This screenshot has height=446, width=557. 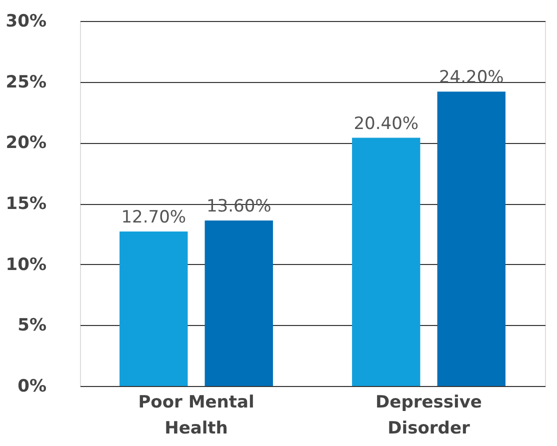 What do you see at coordinates (153, 217) in the screenshot?
I see `data-label: 12.70%` at bounding box center [153, 217].